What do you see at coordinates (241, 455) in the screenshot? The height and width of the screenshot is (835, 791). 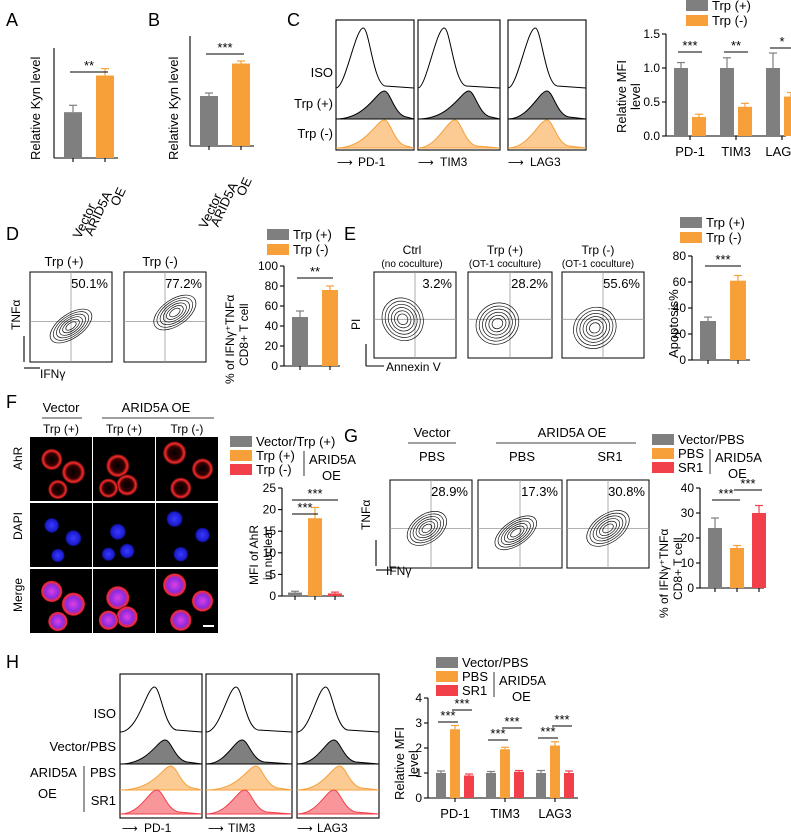 I see `legend-swatch-trp-plus` at bounding box center [241, 455].